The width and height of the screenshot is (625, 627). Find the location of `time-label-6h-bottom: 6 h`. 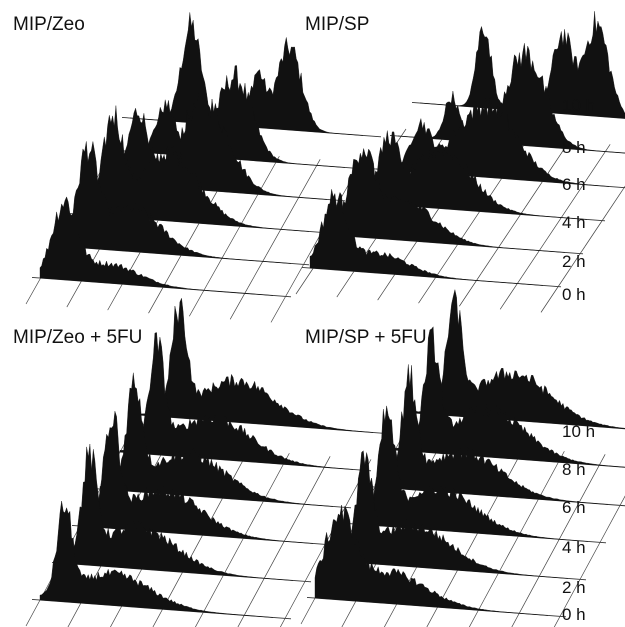

time-label-6h-bottom: 6 h is located at coordinates (574, 507).